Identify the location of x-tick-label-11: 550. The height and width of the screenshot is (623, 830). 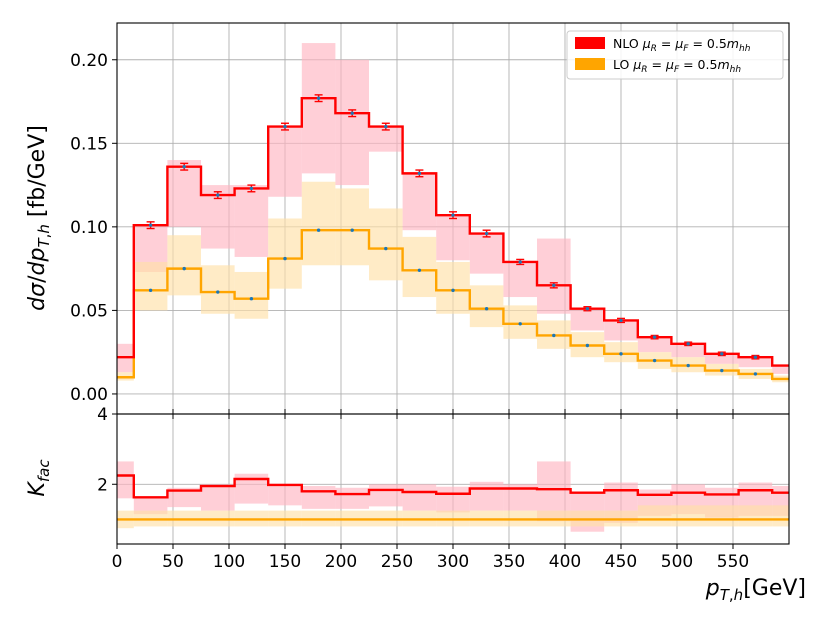
(733, 562).